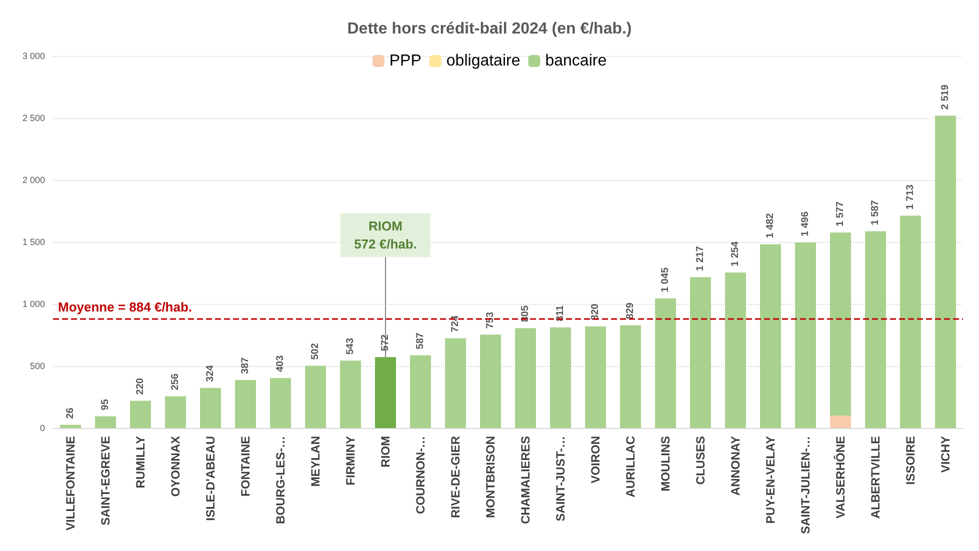  Describe the element at coordinates (525, 313) in the screenshot. I see `total-label: 805` at that location.